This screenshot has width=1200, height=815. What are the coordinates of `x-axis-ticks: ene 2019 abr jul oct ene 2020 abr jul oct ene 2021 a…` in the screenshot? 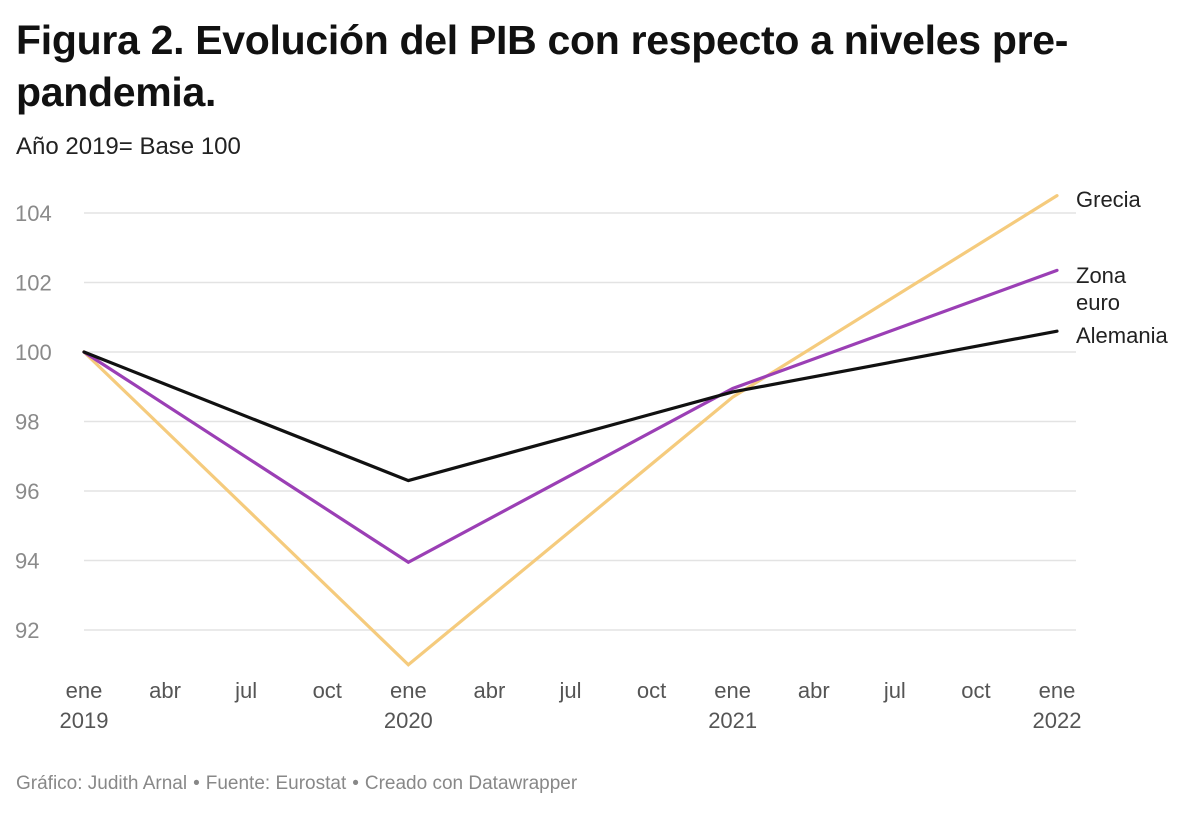 It's located at (571, 705).